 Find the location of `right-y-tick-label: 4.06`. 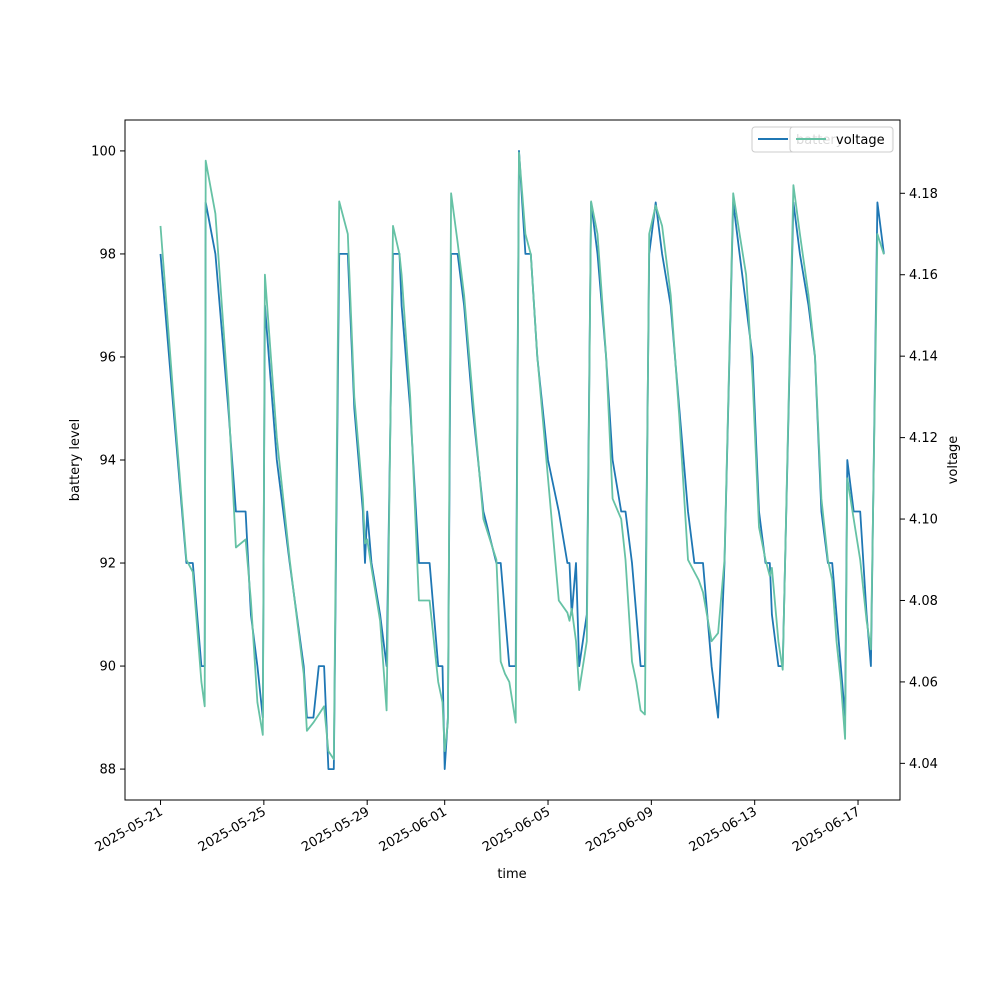

right-y-tick-label: 4.06 is located at coordinates (923, 682).